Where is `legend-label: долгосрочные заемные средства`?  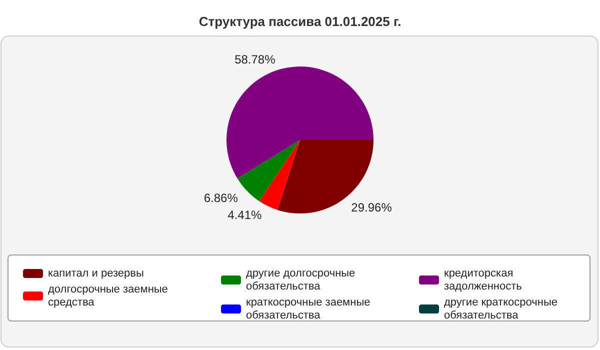 legend-label: долгосрочные заемные средства is located at coordinates (108, 296).